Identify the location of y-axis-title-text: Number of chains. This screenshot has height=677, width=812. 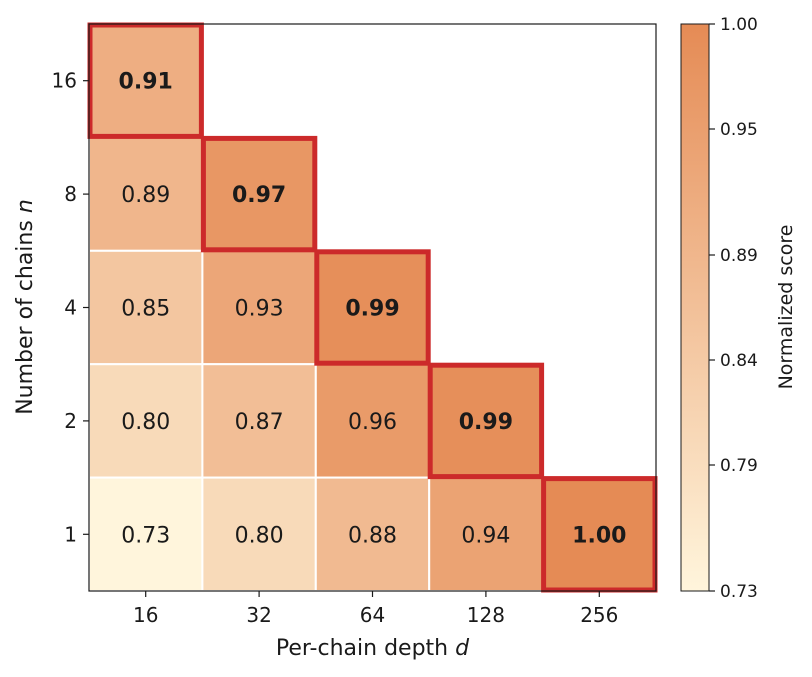
(25, 317).